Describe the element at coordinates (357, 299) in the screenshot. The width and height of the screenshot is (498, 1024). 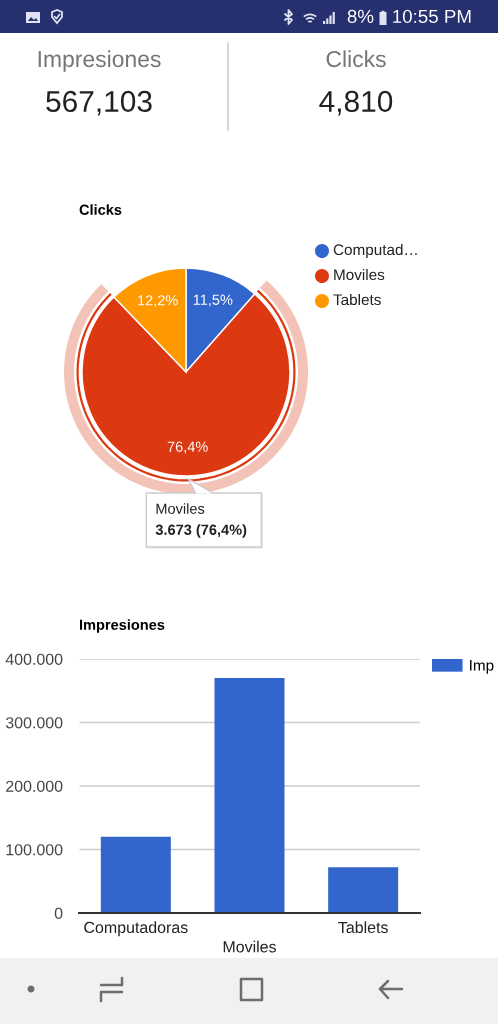
I see `legend-label: Tablets` at that location.